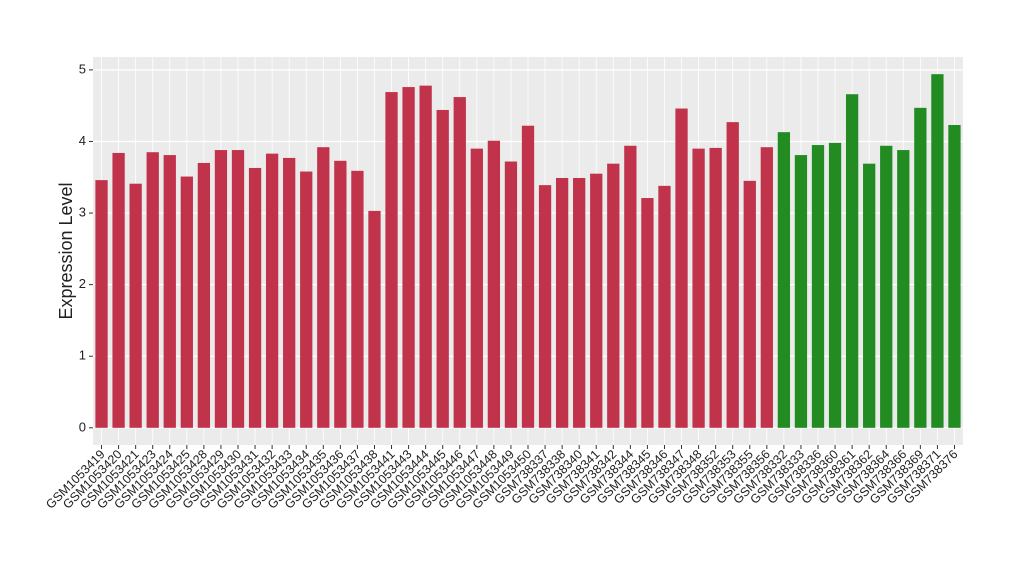  I want to click on y-axis-title: Expression Level, so click(66, 250).